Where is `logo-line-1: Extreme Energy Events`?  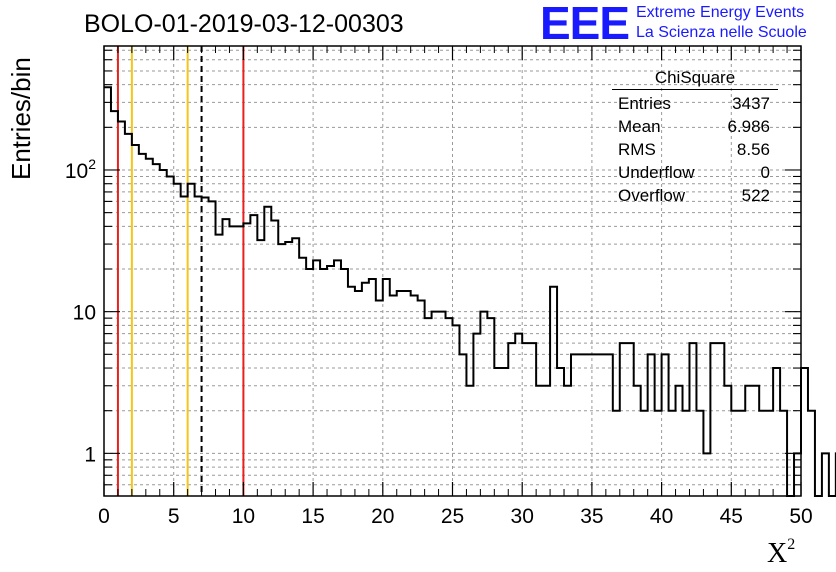 logo-line-1: Extreme Energy Events is located at coordinates (720, 12).